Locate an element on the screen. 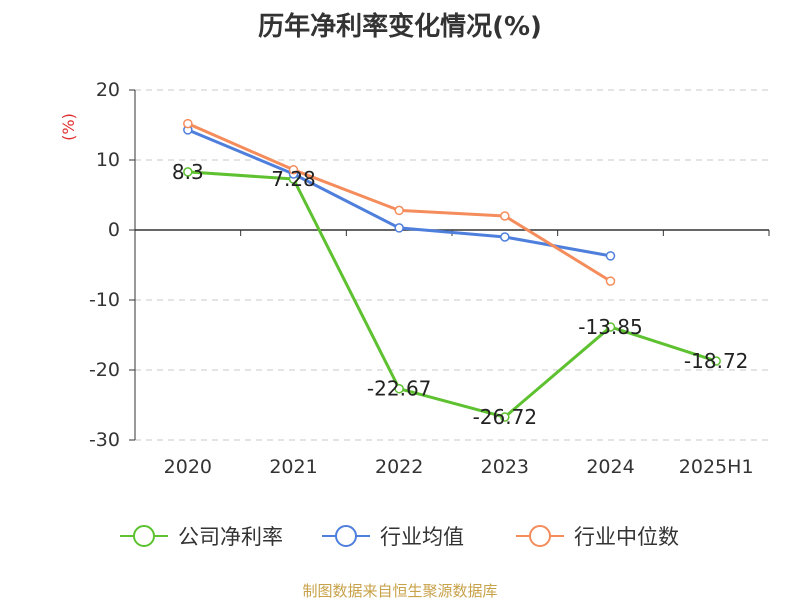 This screenshot has height=601, width=800. y-tick-labels: 20 10 0 -10 -20 -30 is located at coordinates (104, 265).